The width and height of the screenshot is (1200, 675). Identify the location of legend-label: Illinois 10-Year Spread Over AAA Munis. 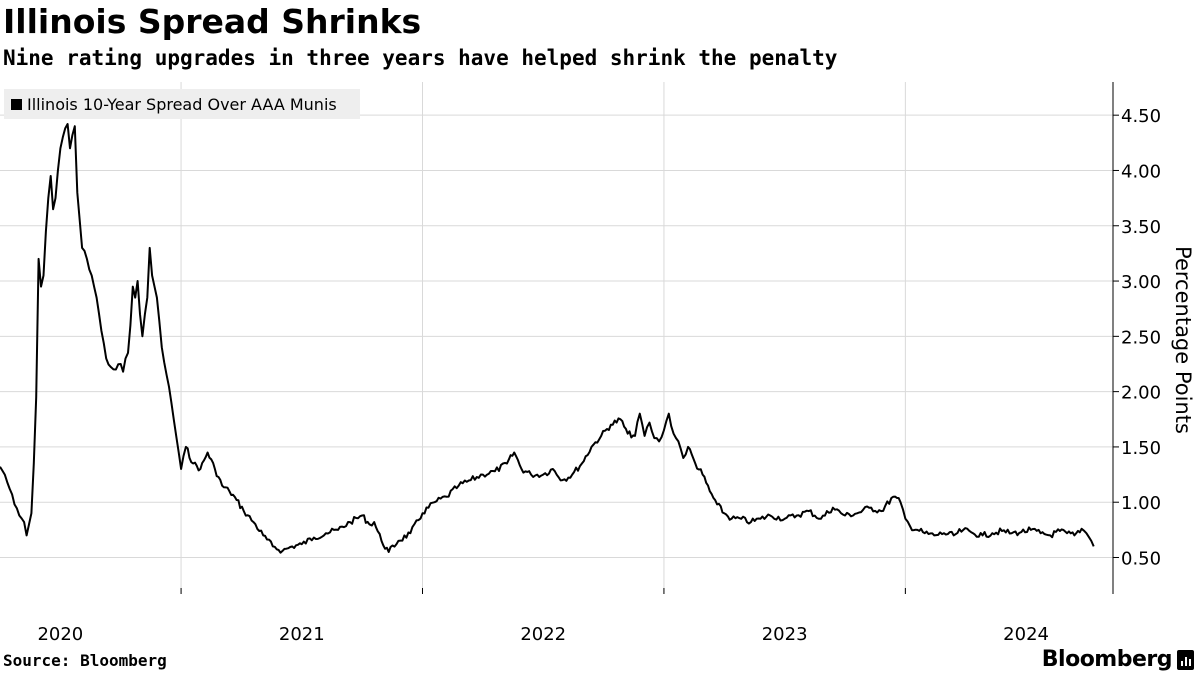
(182, 104).